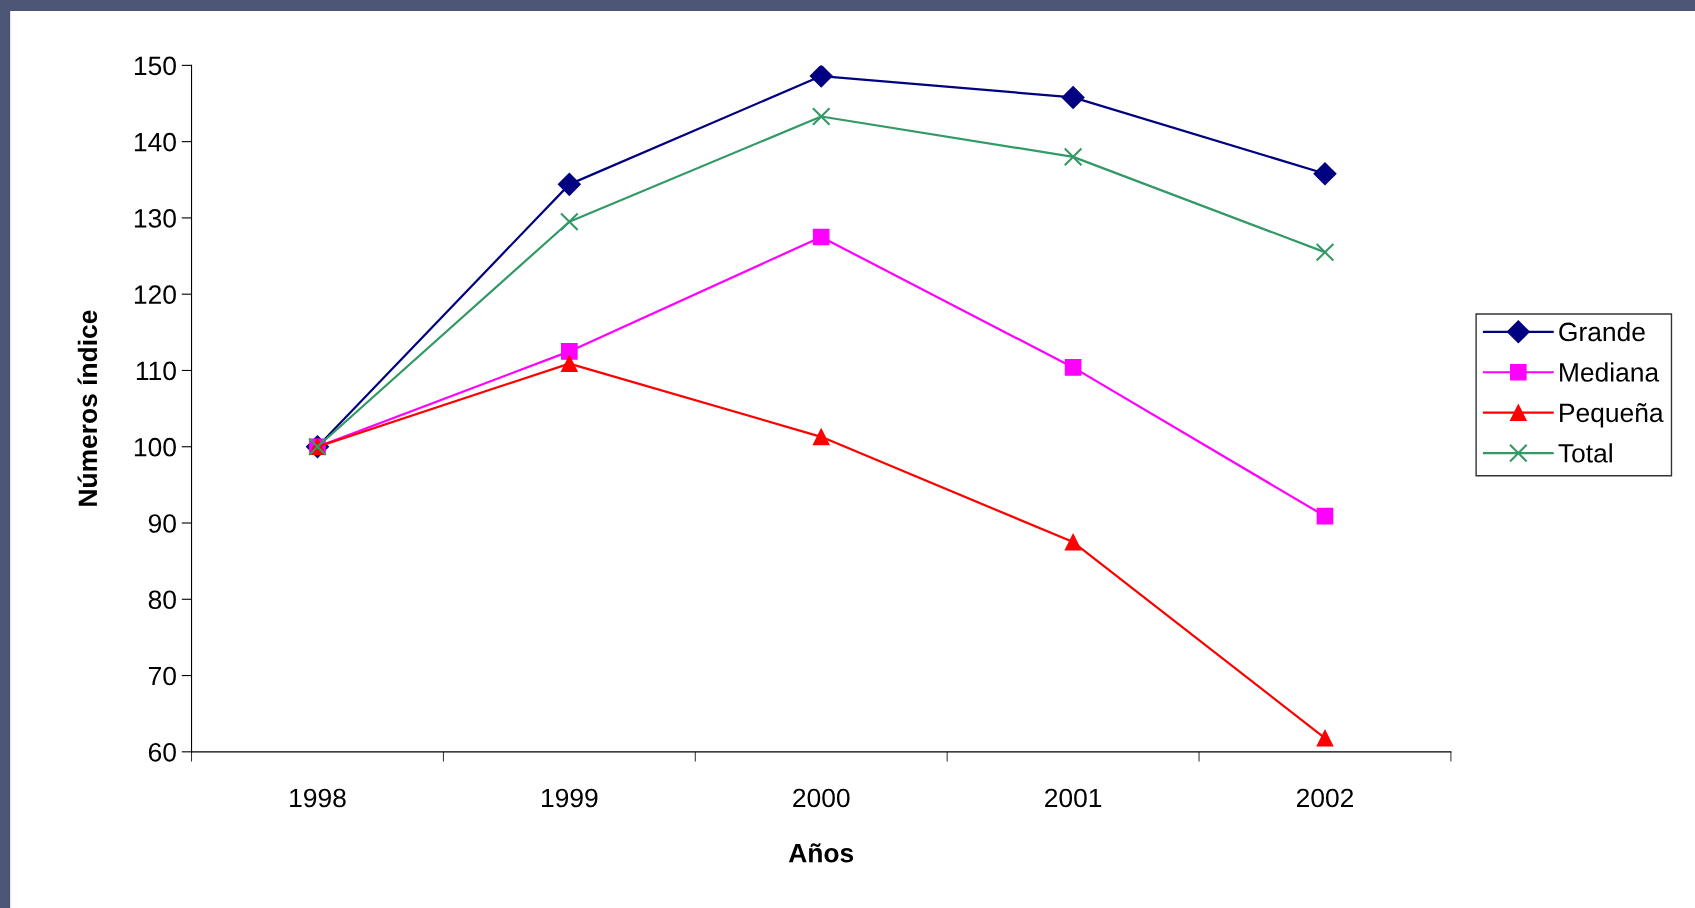  Describe the element at coordinates (162, 600) in the screenshot. I see `y-tick-label: 80` at that location.